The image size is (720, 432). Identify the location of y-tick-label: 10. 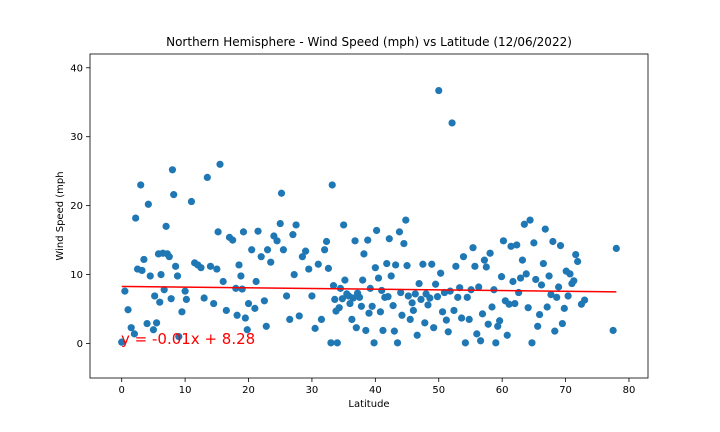
(76, 275).